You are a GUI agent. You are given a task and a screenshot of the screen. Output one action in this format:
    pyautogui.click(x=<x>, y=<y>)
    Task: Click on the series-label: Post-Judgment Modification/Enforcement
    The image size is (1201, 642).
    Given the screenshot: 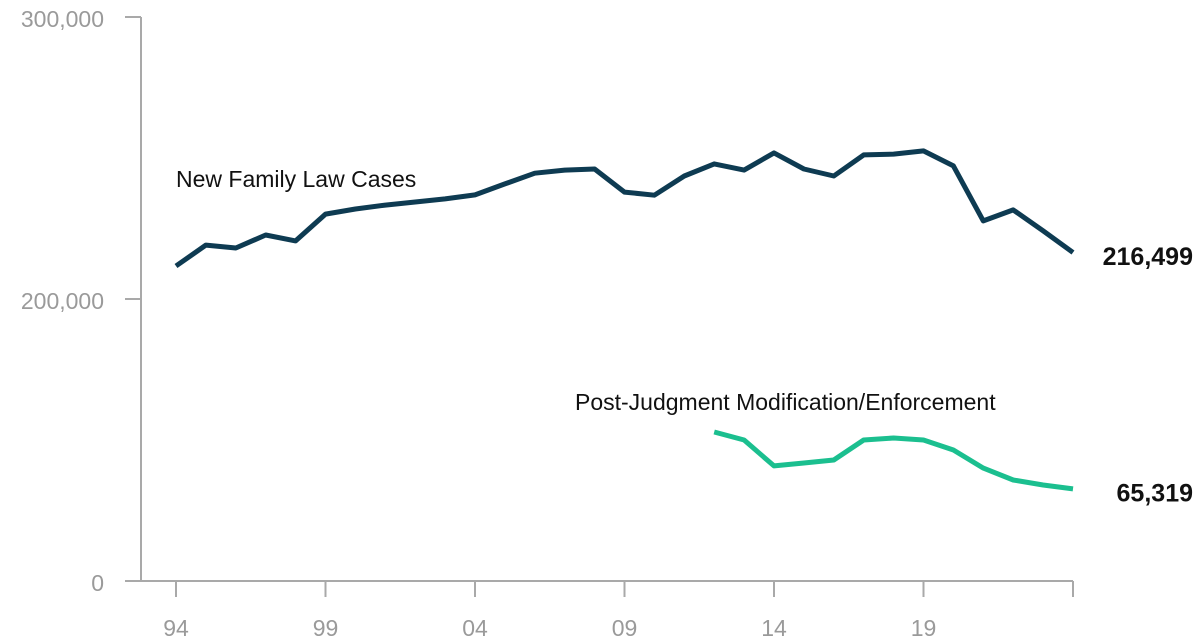 What is the action you would take?
    pyautogui.click(x=785, y=402)
    